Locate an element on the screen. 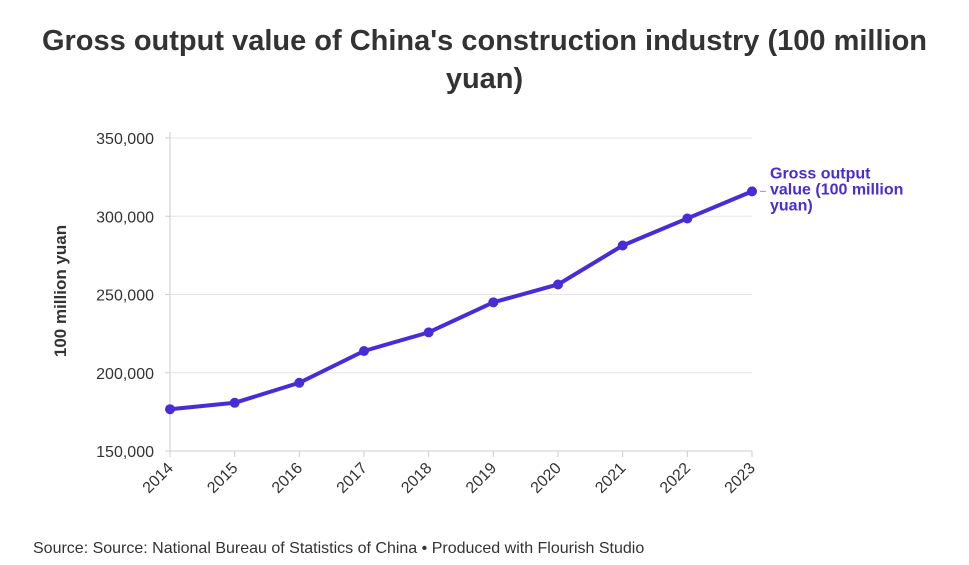 This screenshot has height=565, width=969. y-axis-label: 100 million yuan is located at coordinates (60, 291).